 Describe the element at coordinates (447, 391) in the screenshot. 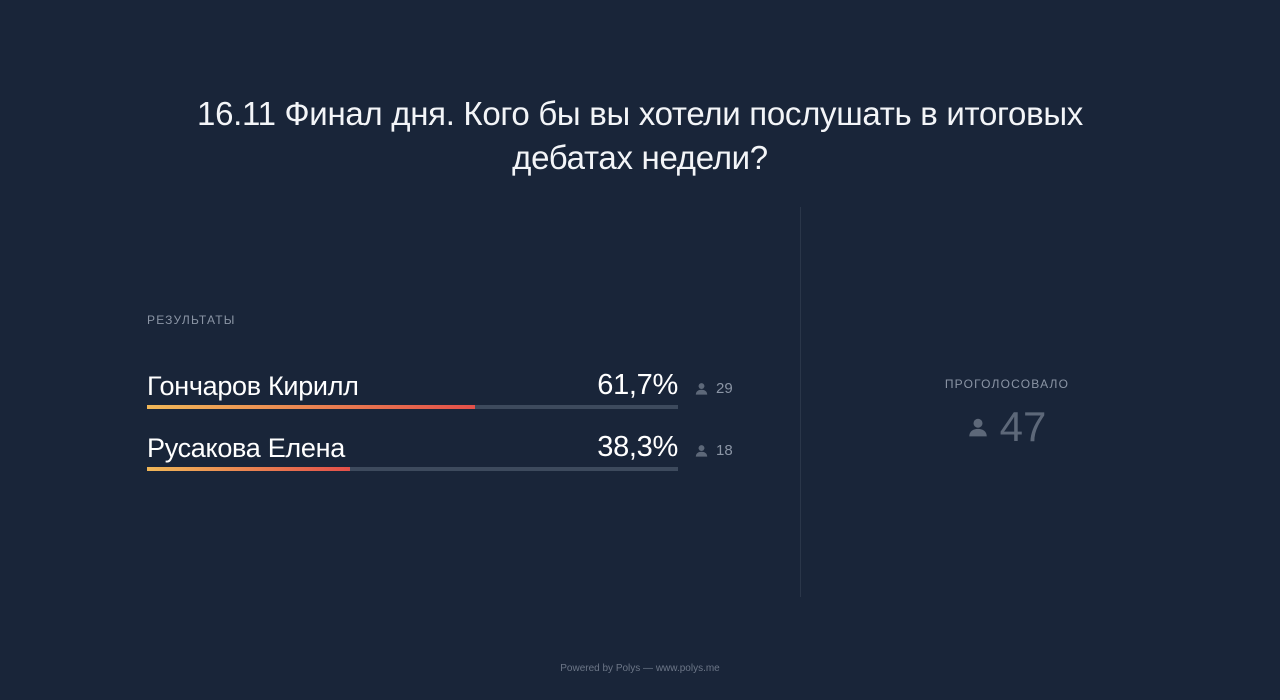

I see `poll-option: Гончаров Кирилл 61,7% 29` at that location.